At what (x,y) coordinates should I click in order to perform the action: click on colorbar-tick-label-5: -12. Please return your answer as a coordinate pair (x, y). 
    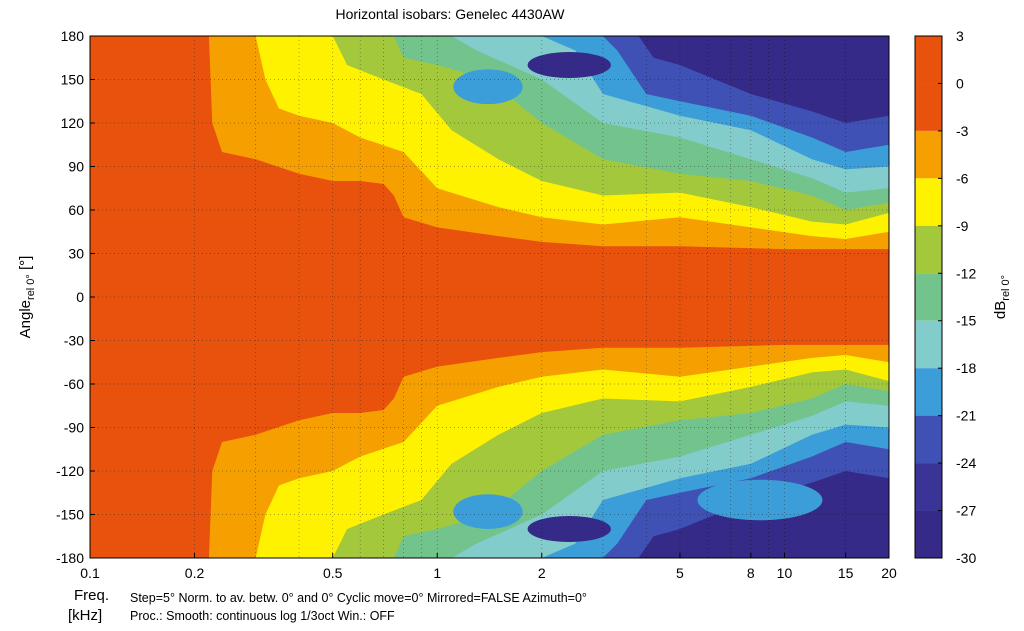
    Looking at the image, I should click on (966, 273).